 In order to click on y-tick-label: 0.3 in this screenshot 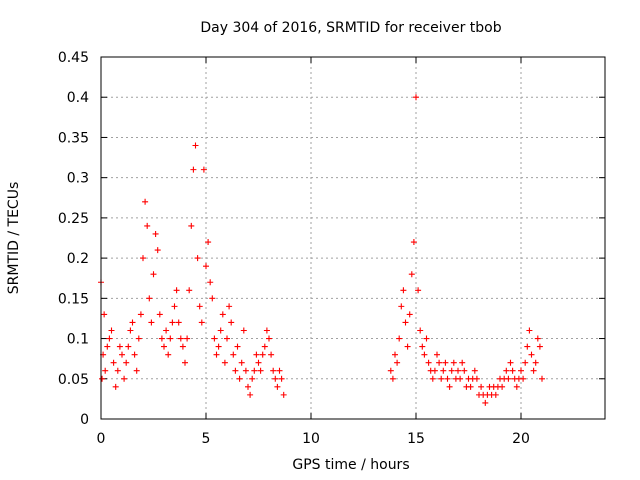, I will do `click(78, 179)`.